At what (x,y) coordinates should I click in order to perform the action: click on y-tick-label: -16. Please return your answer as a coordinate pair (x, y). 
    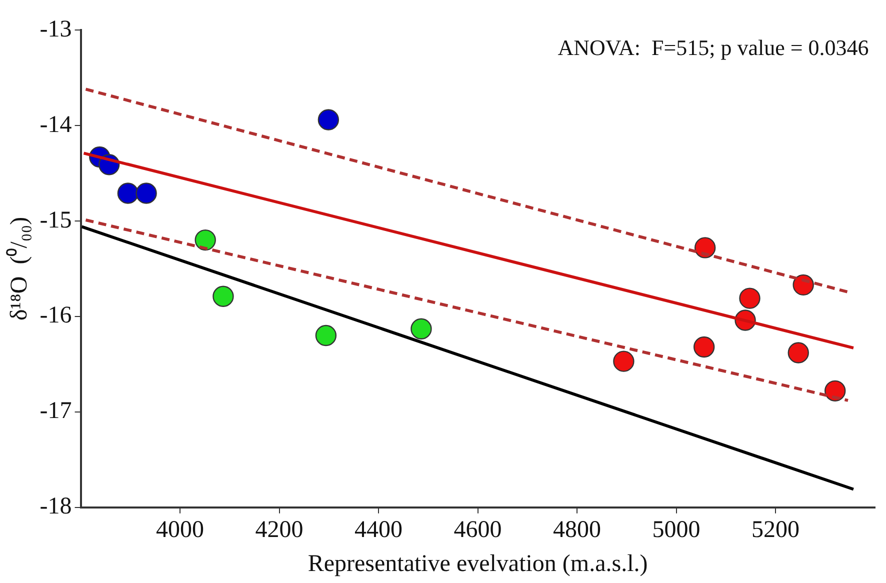
    Looking at the image, I should click on (56, 315).